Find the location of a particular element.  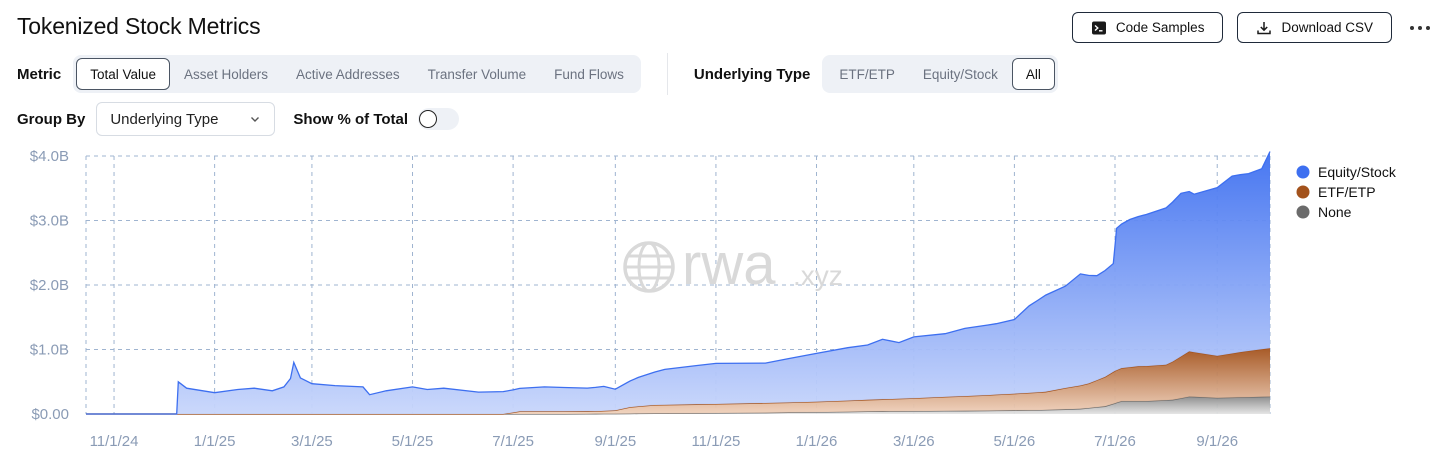

area-etf-etp is located at coordinates (678, 381).